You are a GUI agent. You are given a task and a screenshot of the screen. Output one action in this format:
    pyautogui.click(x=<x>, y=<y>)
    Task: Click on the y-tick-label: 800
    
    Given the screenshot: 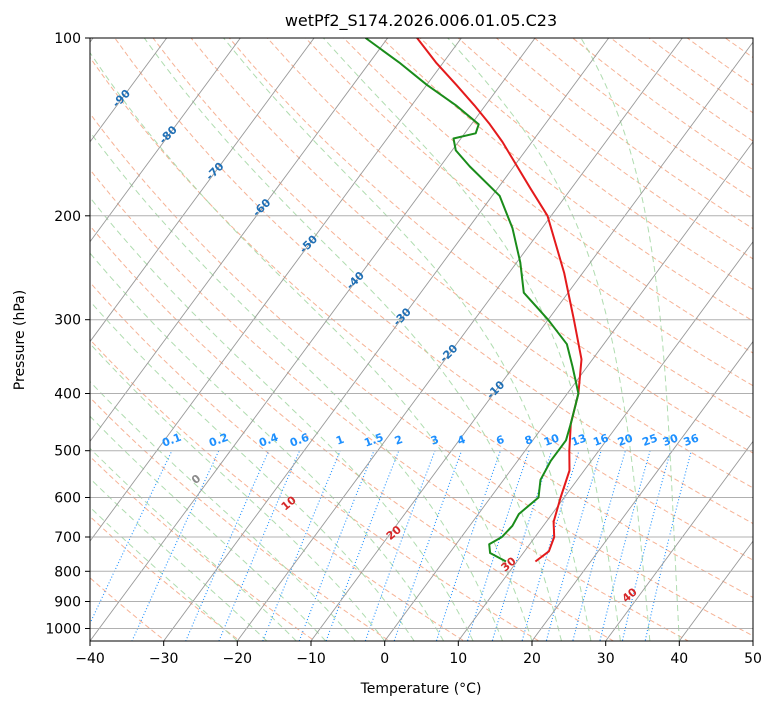 What is the action you would take?
    pyautogui.click(x=67, y=572)
    